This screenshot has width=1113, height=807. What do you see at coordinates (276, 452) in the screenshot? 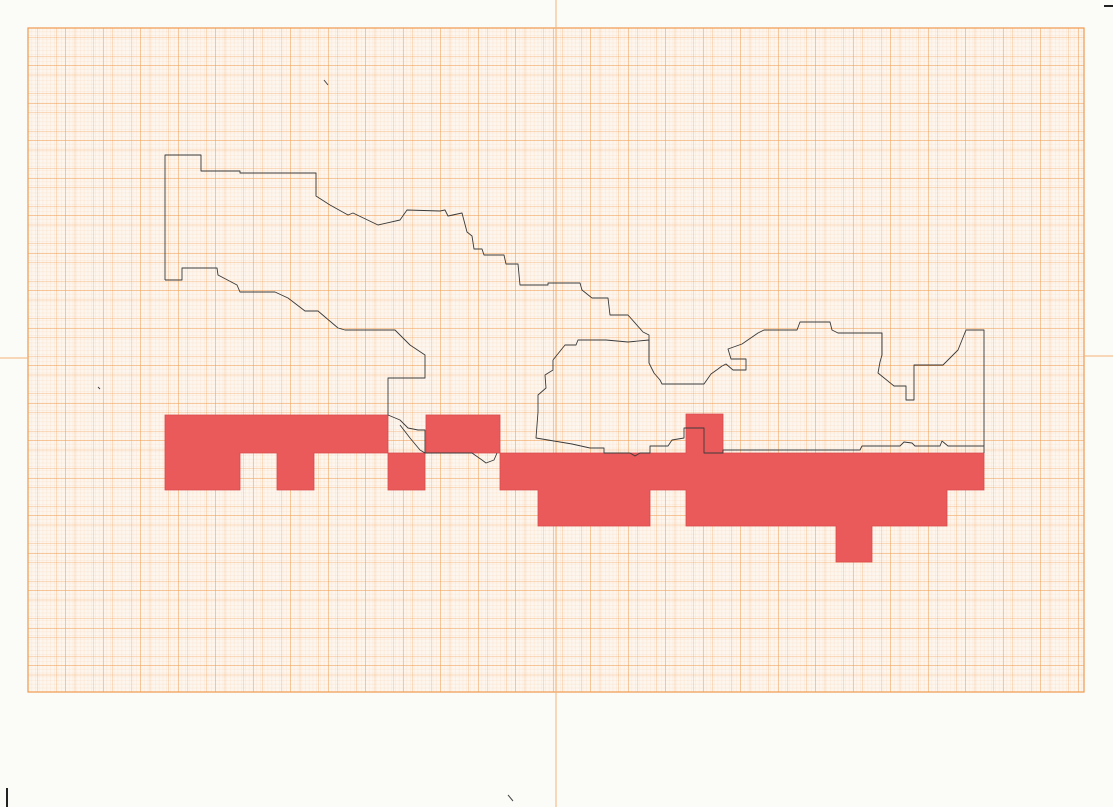
I see `red-block-left` at bounding box center [276, 452].